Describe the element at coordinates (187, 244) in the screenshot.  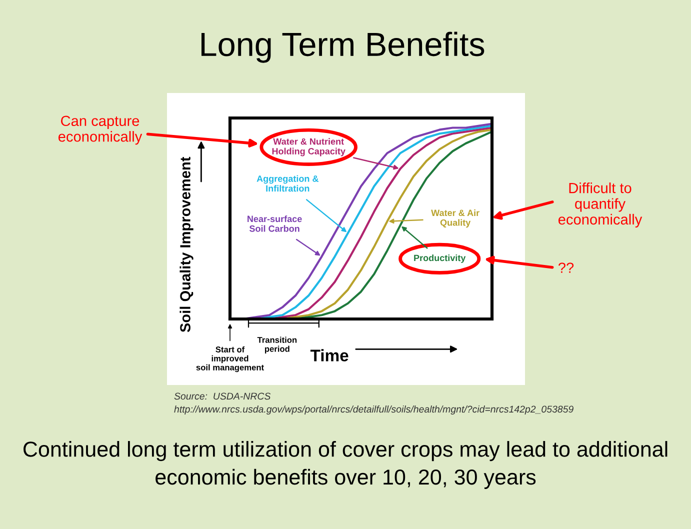
I see `y-axis-title: Soil Quality Improvement` at that location.